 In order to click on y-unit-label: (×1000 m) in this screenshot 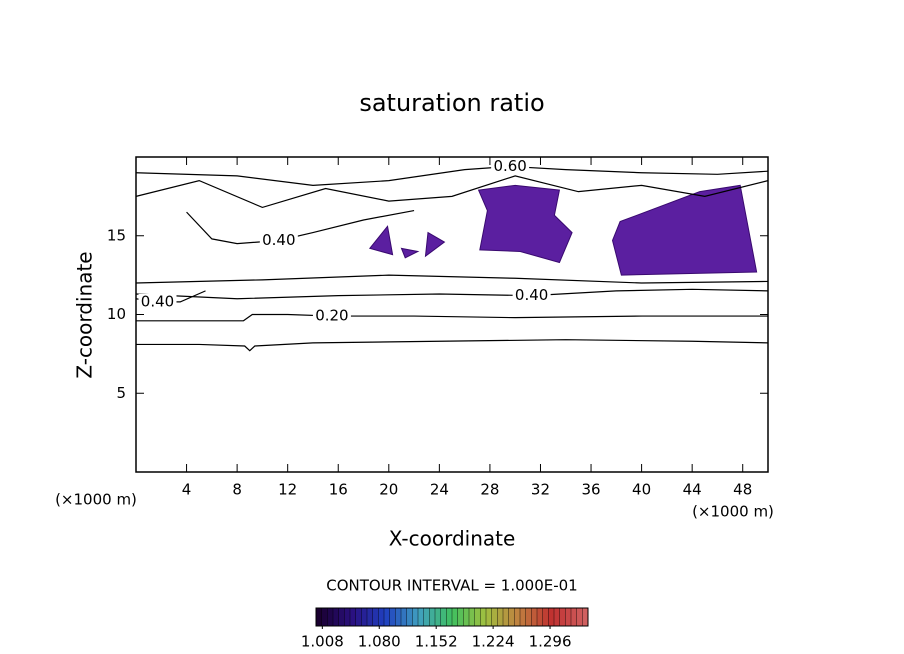, I will do `click(96, 500)`.